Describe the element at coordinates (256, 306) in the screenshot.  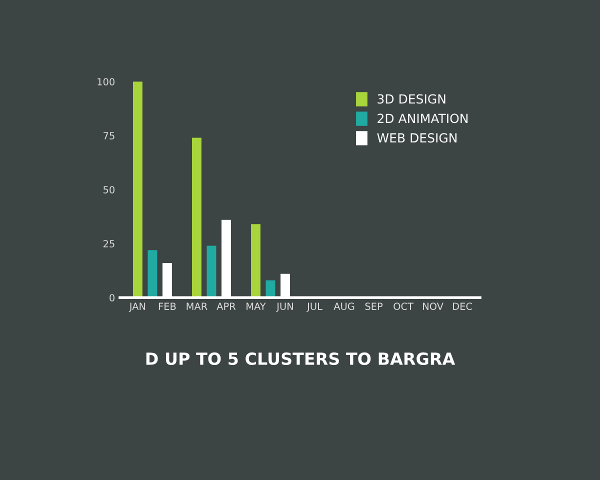
I see `x-tick-label: MAY` at that location.